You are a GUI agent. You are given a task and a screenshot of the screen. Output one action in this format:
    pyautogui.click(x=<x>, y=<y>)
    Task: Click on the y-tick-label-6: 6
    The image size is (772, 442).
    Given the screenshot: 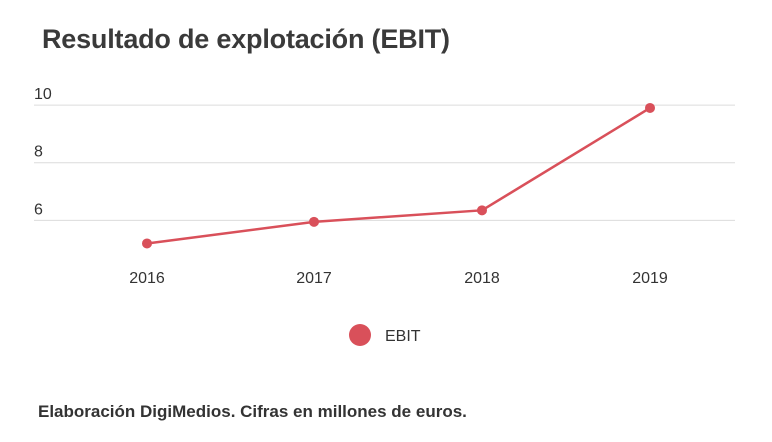 What is the action you would take?
    pyautogui.click(x=38, y=209)
    